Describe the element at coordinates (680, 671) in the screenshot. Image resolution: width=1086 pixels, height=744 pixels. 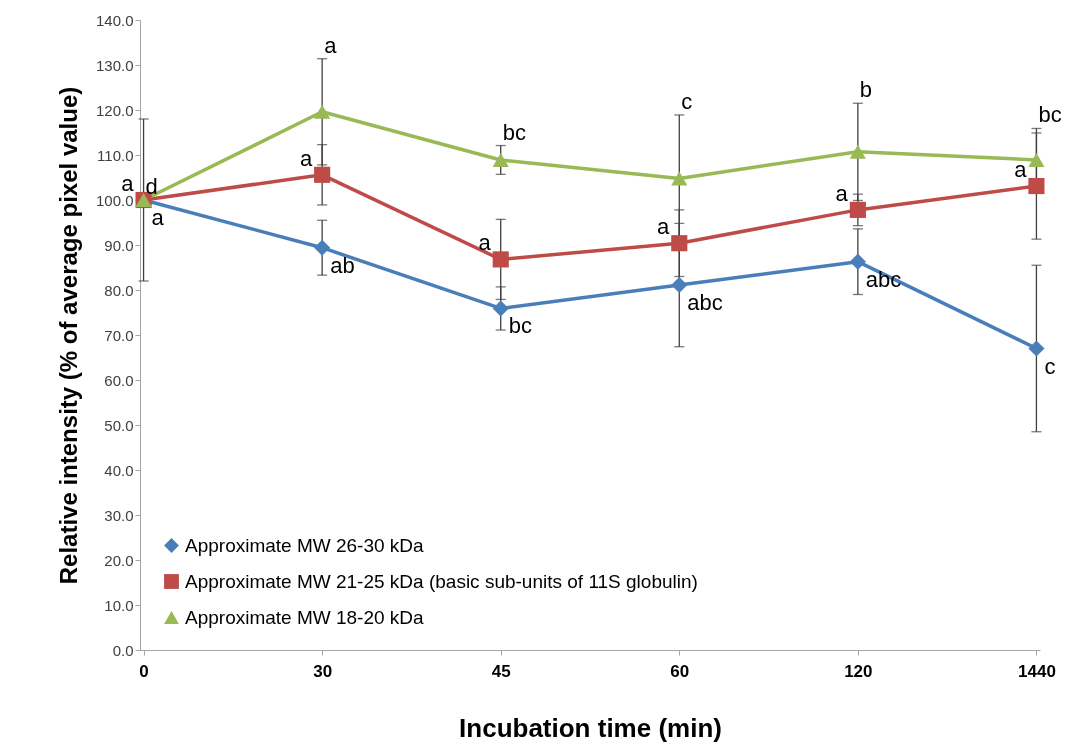
I see `x-tick-label: 60` at that location.